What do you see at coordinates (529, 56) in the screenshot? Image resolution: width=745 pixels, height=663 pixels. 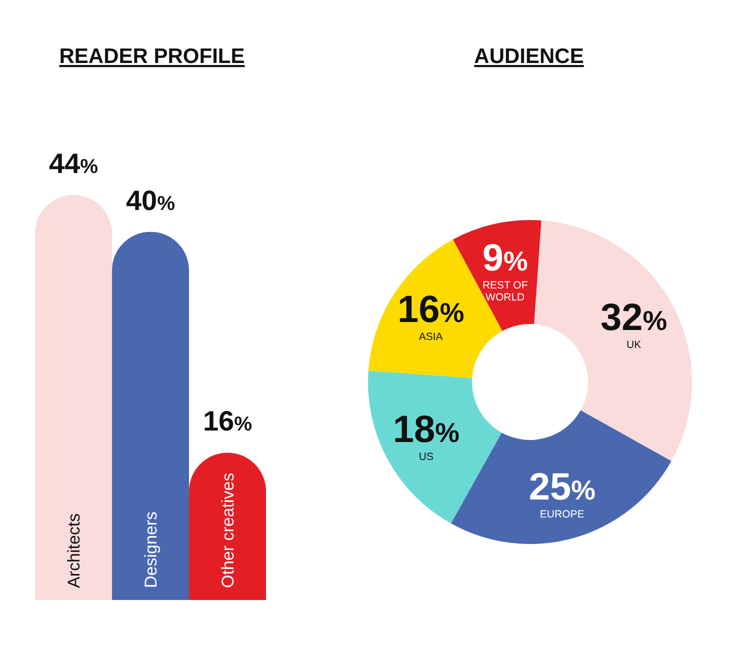 I see `chart-title: AUDIENCE` at bounding box center [529, 56].